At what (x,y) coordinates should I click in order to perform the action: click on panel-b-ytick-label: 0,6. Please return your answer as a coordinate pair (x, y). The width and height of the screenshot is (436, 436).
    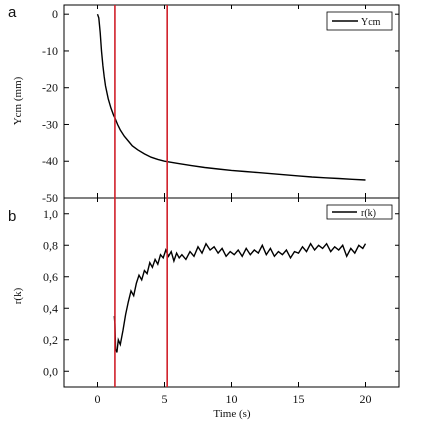
    Looking at the image, I should click on (50, 277).